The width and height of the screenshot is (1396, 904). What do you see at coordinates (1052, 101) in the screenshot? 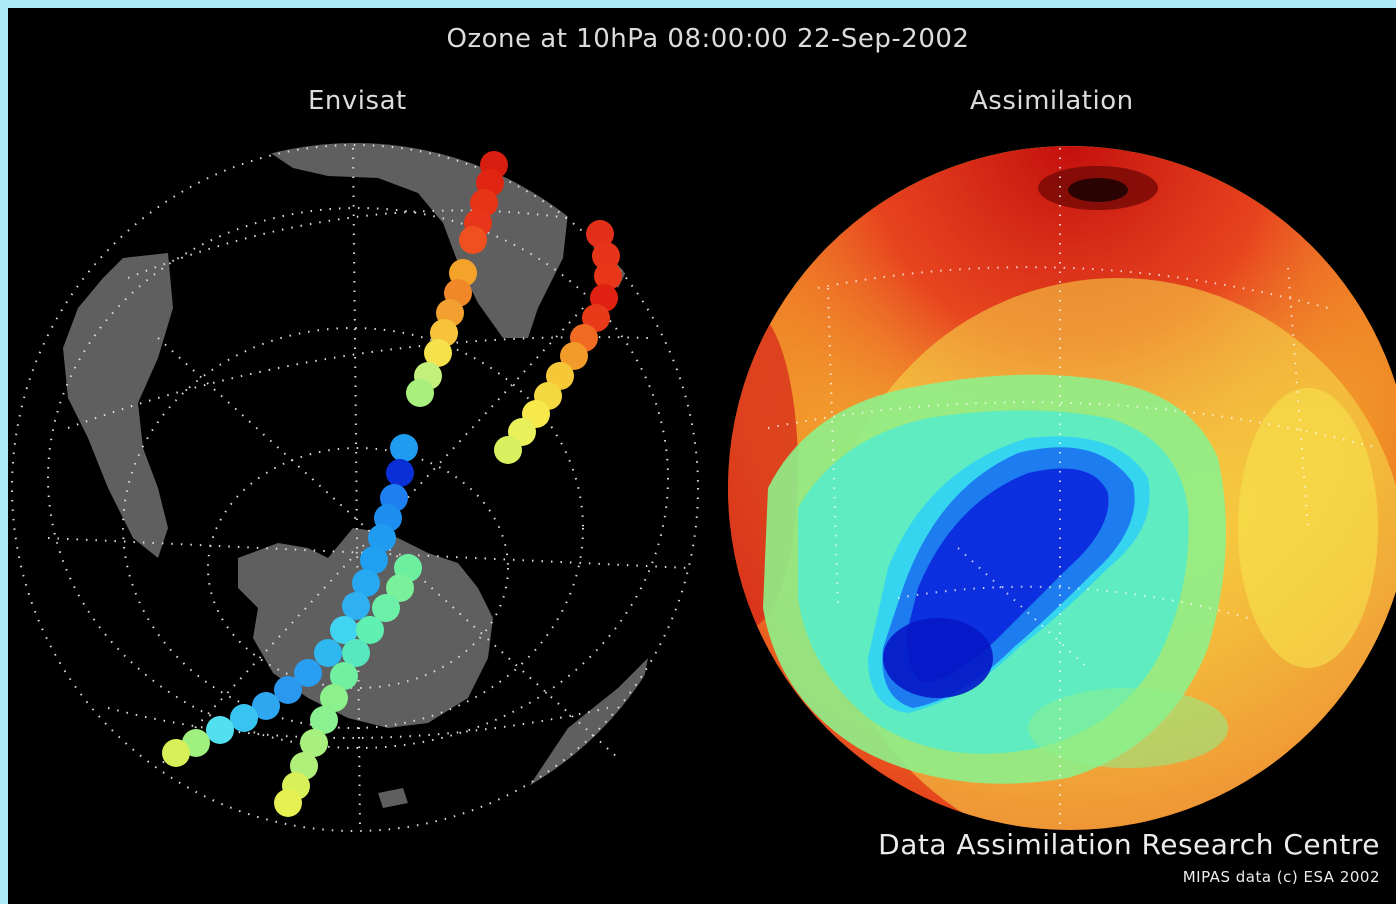
I see `assimilation-panel-title: Assimilation` at bounding box center [1052, 101].